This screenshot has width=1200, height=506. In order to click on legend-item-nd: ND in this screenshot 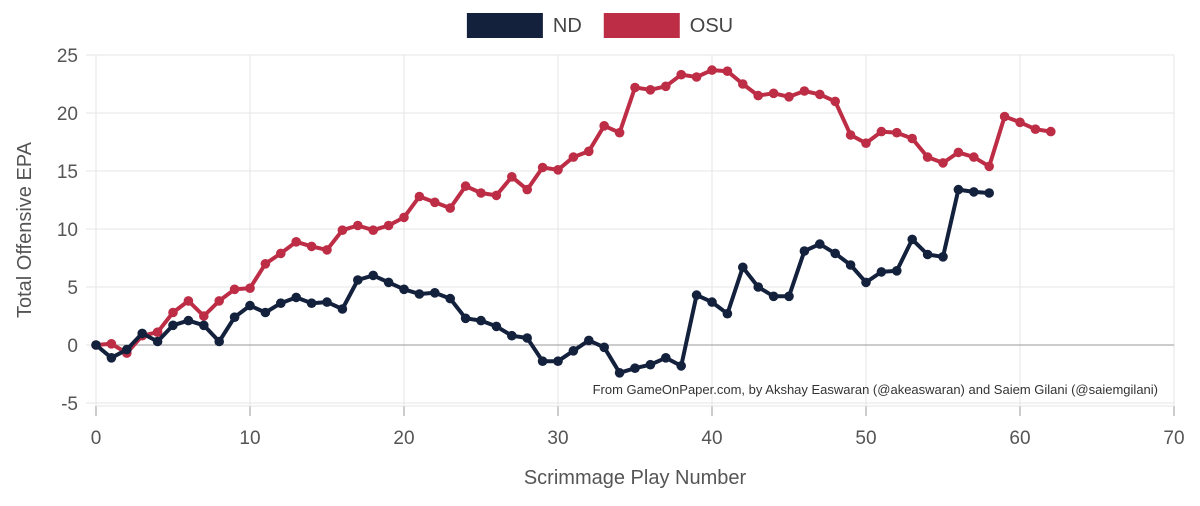, I will do `click(524, 25)`.